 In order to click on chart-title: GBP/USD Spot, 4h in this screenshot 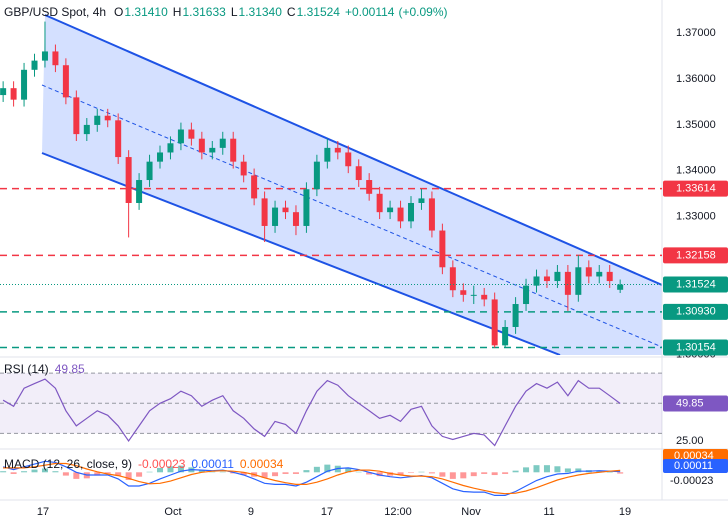, I will do `click(55, 12)`.